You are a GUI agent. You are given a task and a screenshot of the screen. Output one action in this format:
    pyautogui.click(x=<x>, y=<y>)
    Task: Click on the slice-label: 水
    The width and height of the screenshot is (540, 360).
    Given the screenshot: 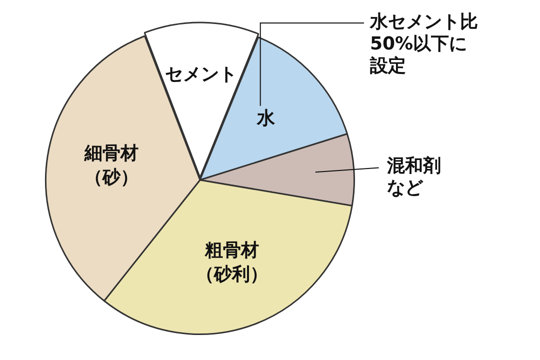 What is the action you would take?
    pyautogui.click(x=266, y=119)
    